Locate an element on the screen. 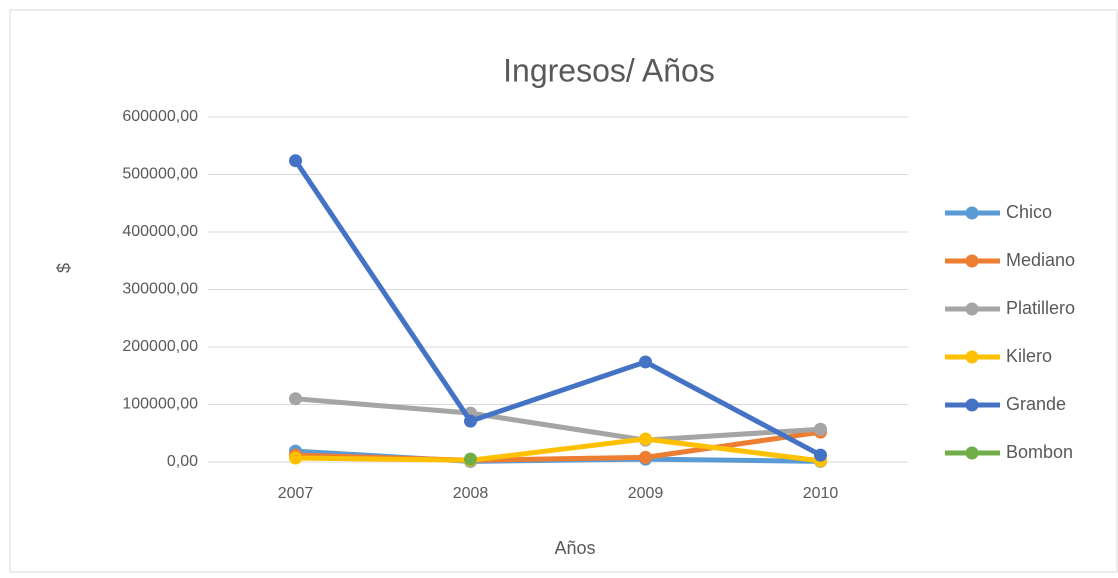 This screenshot has width=1118, height=578. y-tick-label: 600000,00 is located at coordinates (160, 116).